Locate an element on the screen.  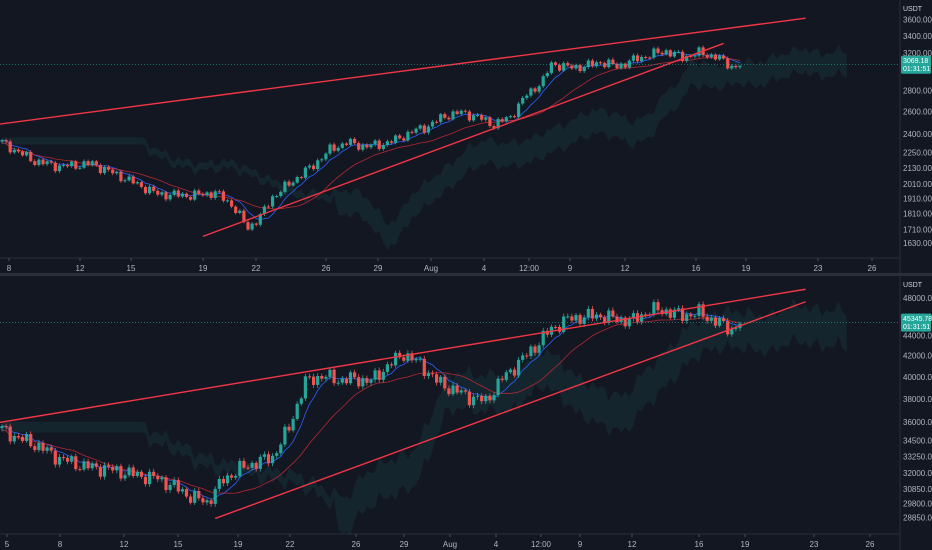
x-tick-label: 16 is located at coordinates (696, 268).